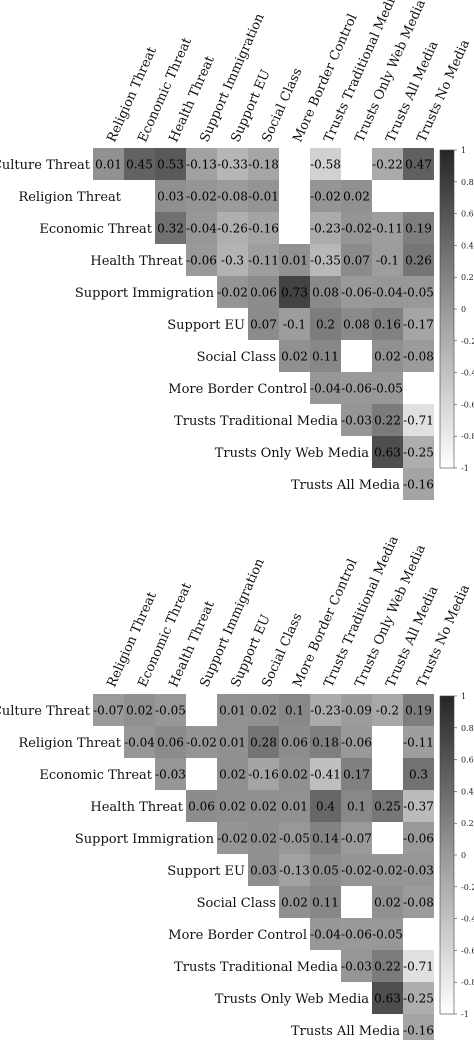 The height and width of the screenshot is (1044, 474). Describe the element at coordinates (263, 197) in the screenshot. I see `cell-value-label: -0.01` at that location.